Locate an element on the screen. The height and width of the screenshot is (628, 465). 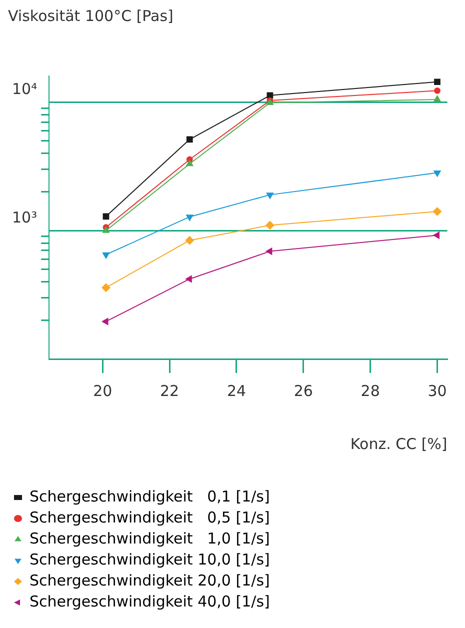
y-tick-label: 10³ is located at coordinates (25, 217).